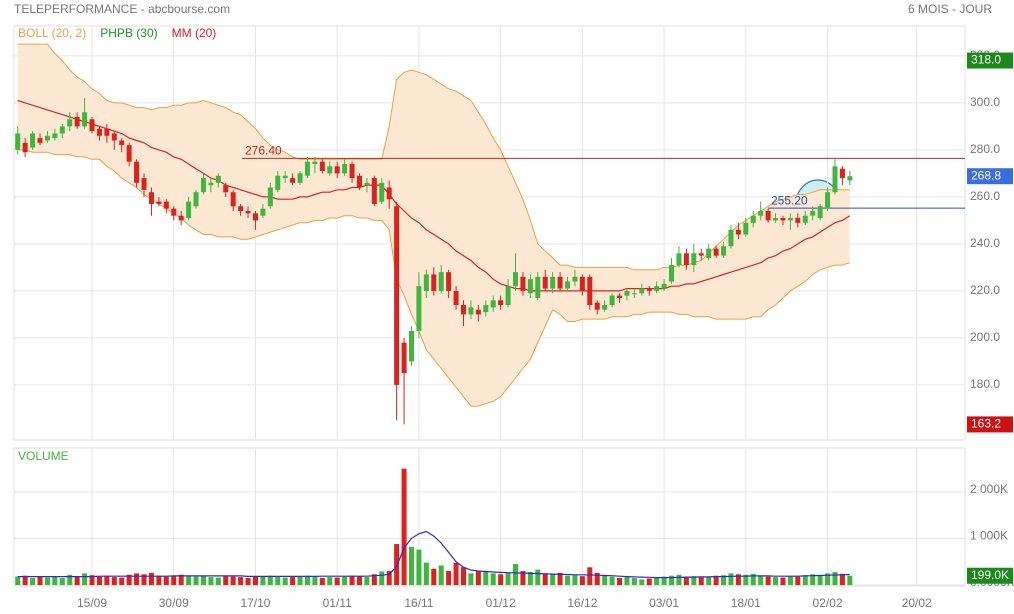 This screenshot has width=1014, height=614. Describe the element at coordinates (986, 424) in the screenshot. I see `price-label: 163.2` at that location.